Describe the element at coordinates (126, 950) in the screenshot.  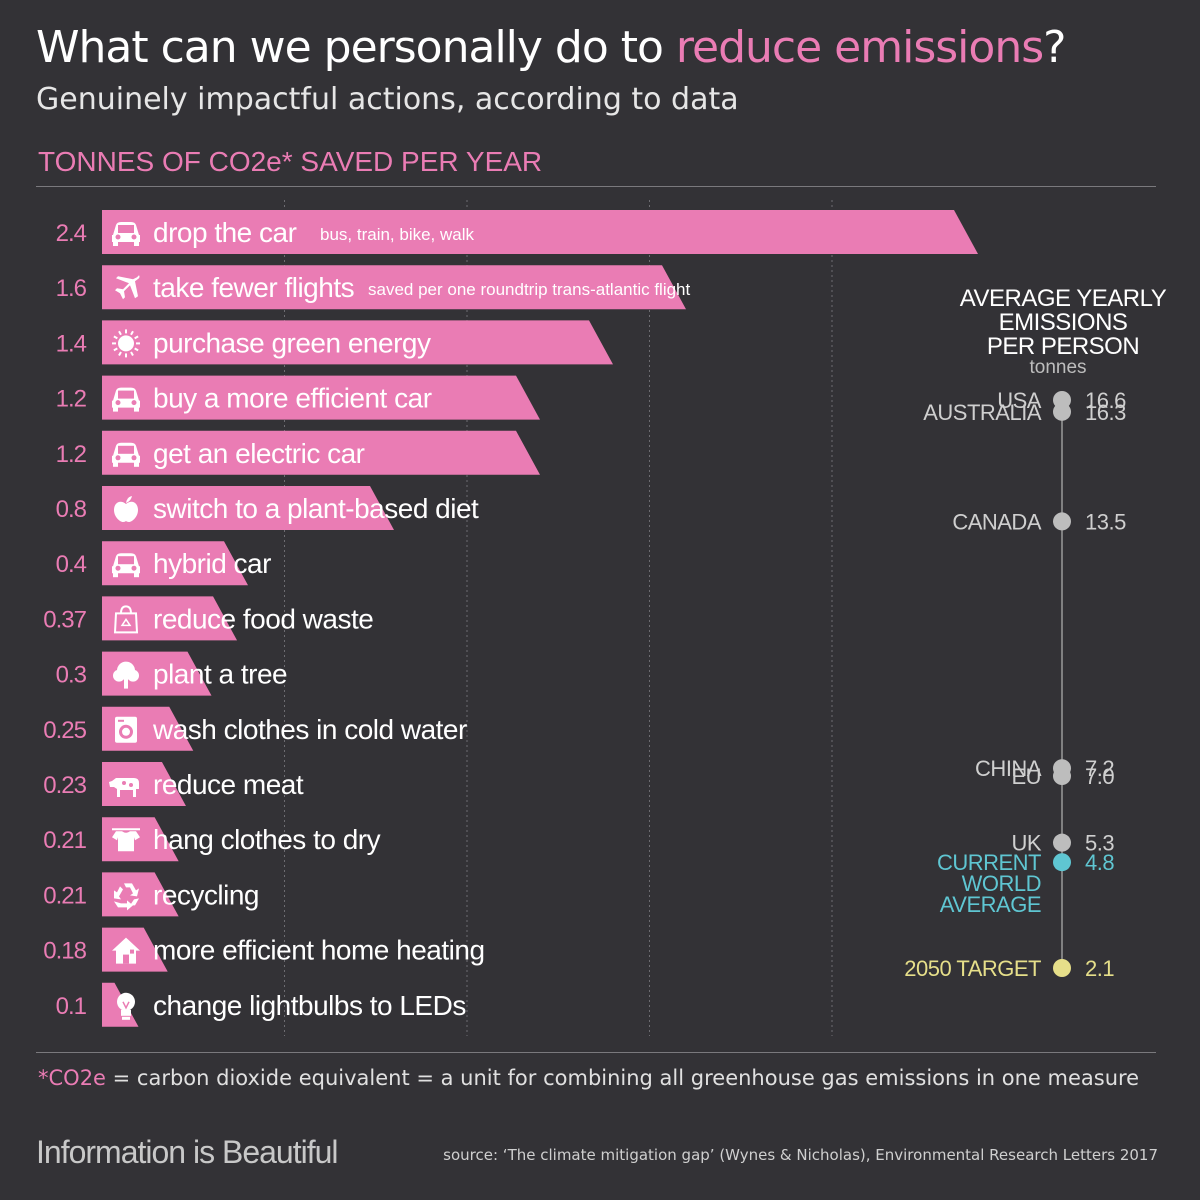
I see `house-icon` at that location.